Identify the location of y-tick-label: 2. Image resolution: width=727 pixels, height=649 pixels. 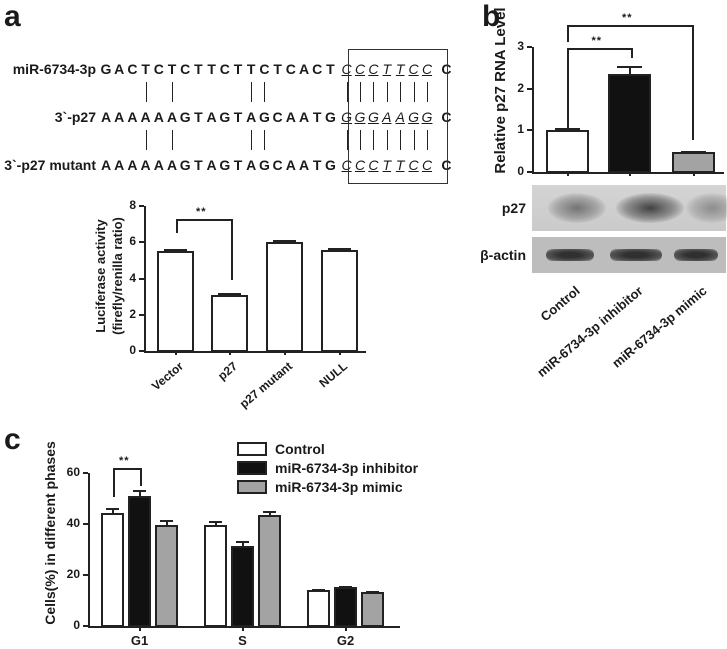
(520, 87).